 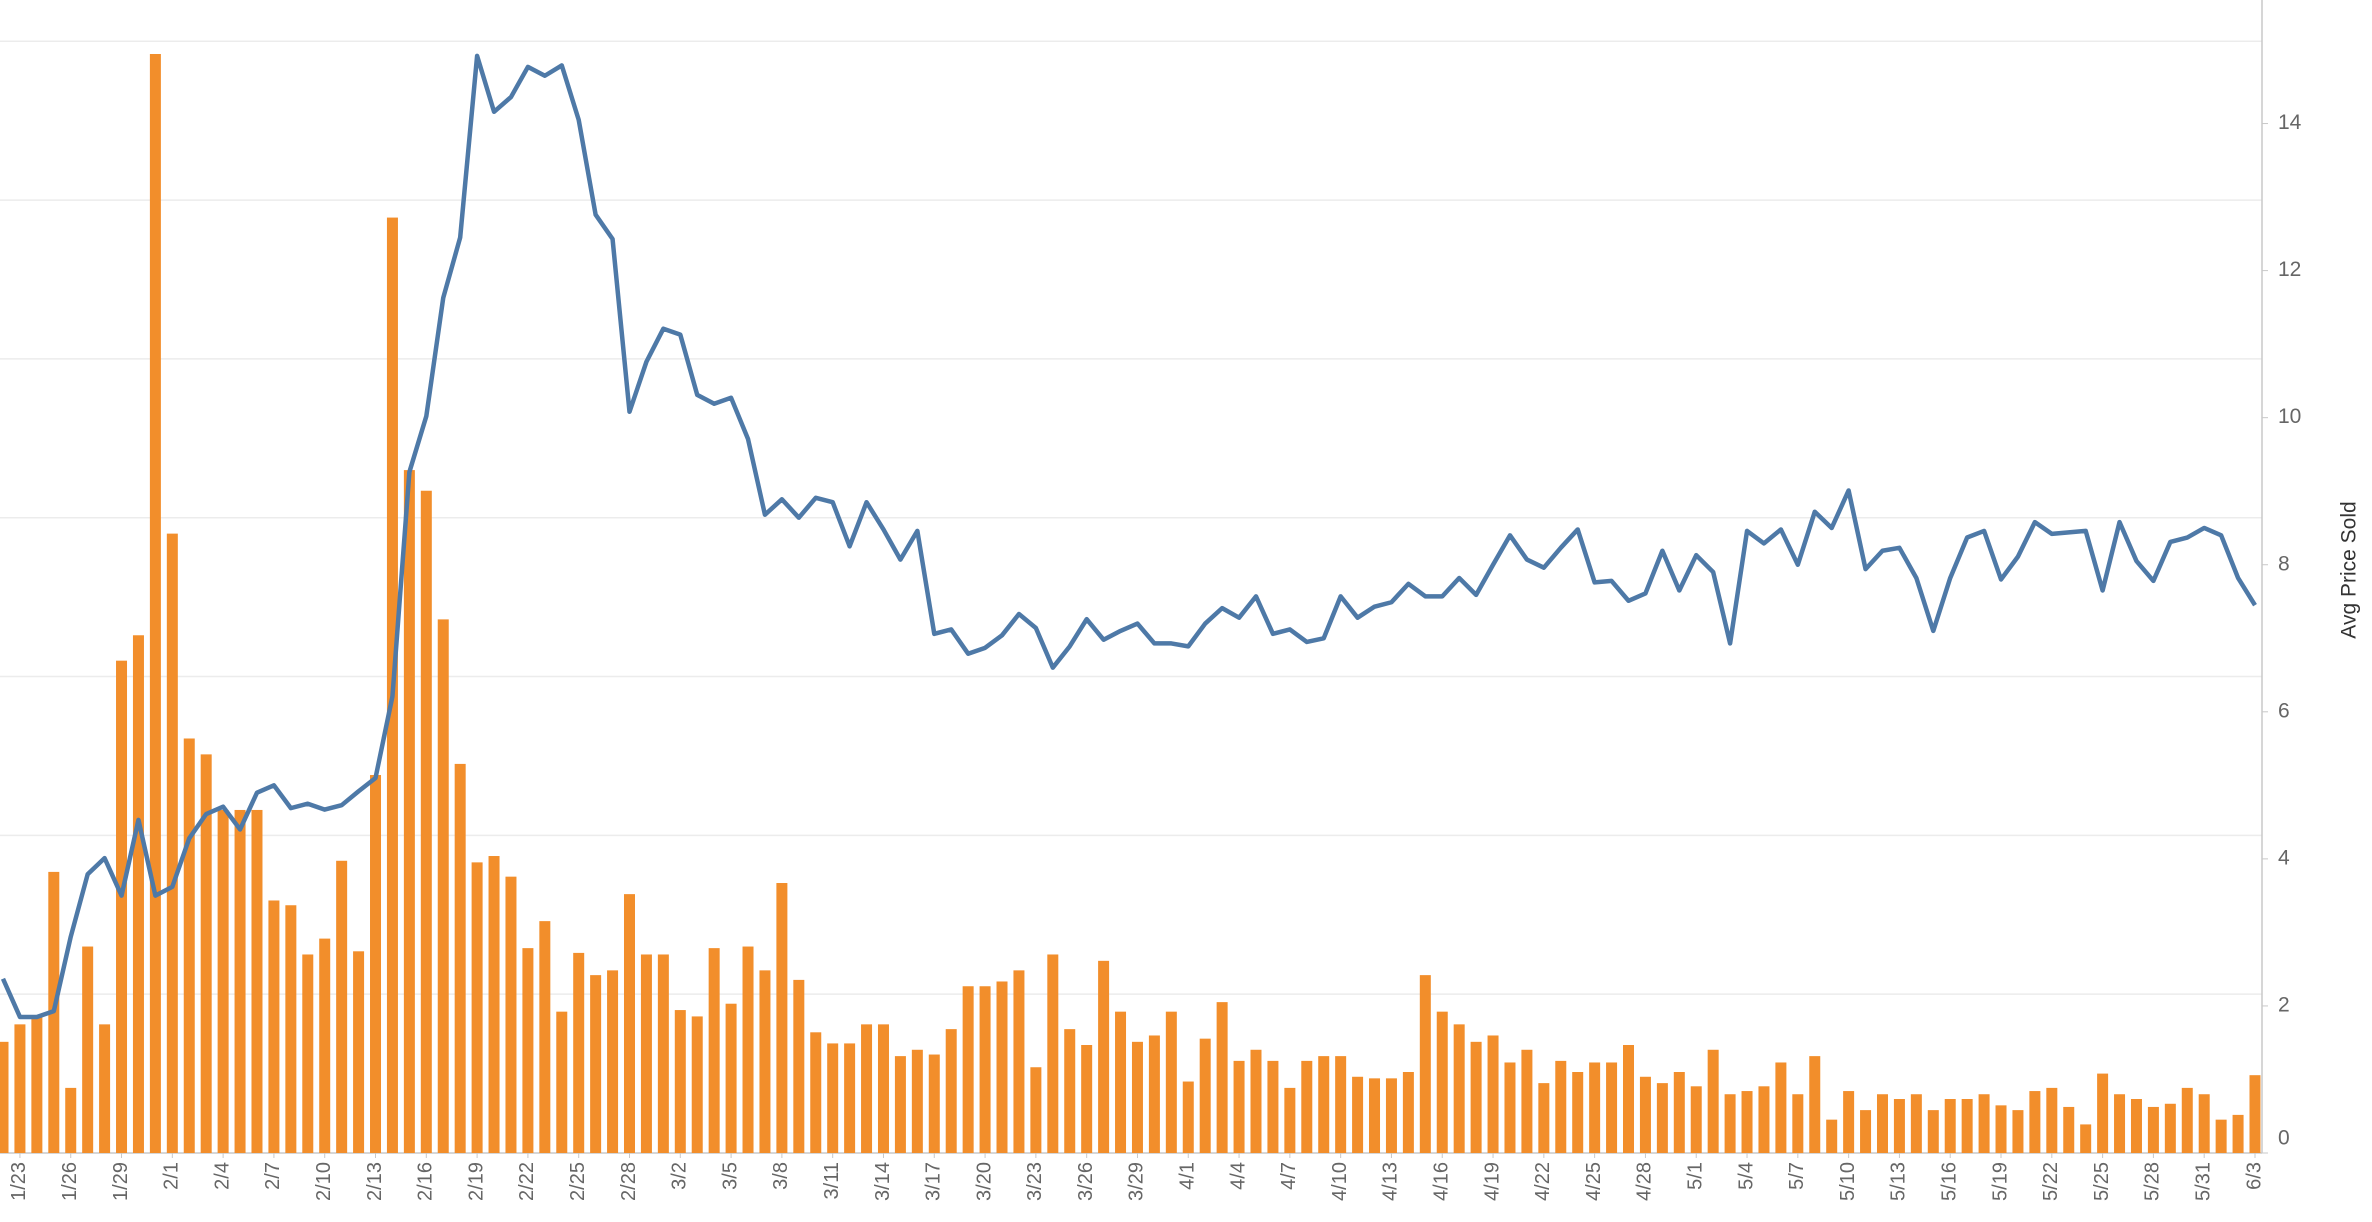 I want to click on x-tick-label: 3/17, so click(x=934, y=1181).